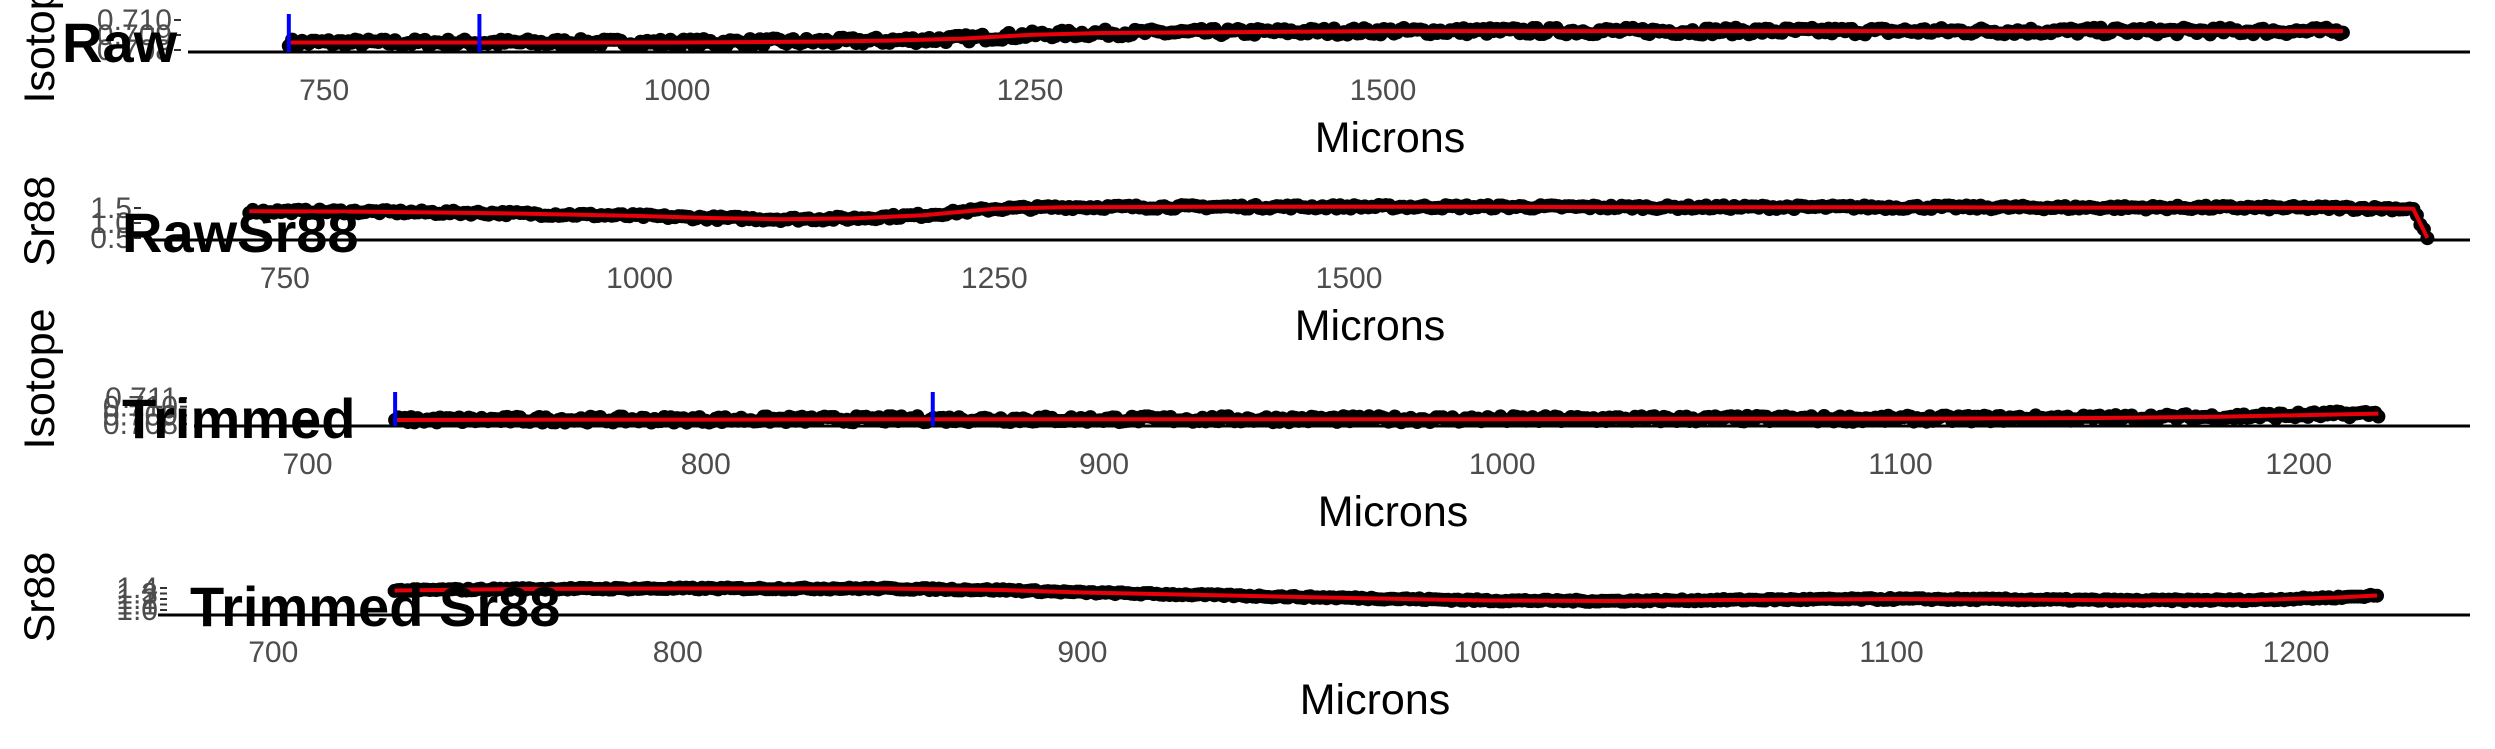 Image resolution: width=2495 pixels, height=749 pixels. I want to click on y-tick-label: 1.2, so click(137, 599).